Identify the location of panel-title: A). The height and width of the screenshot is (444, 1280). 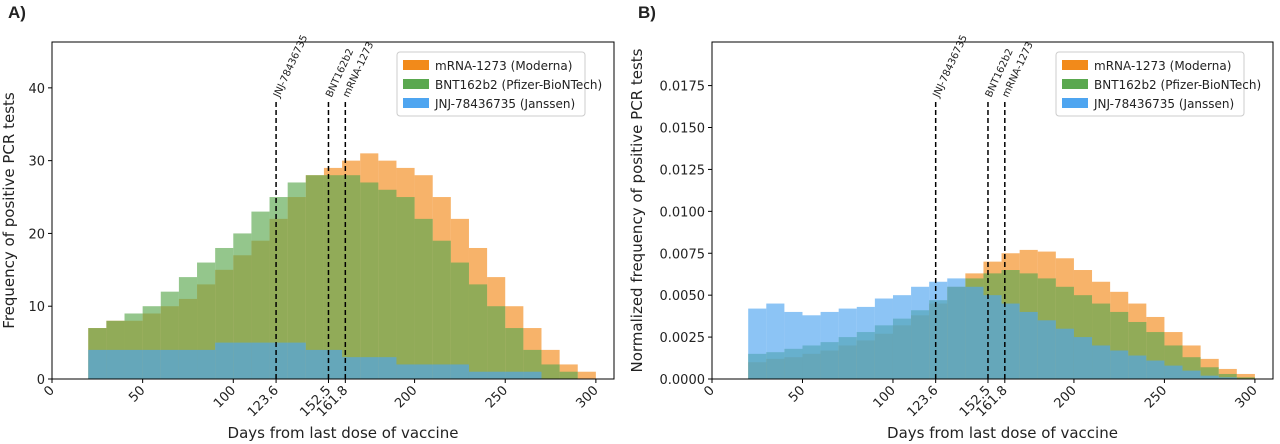
(17, 12).